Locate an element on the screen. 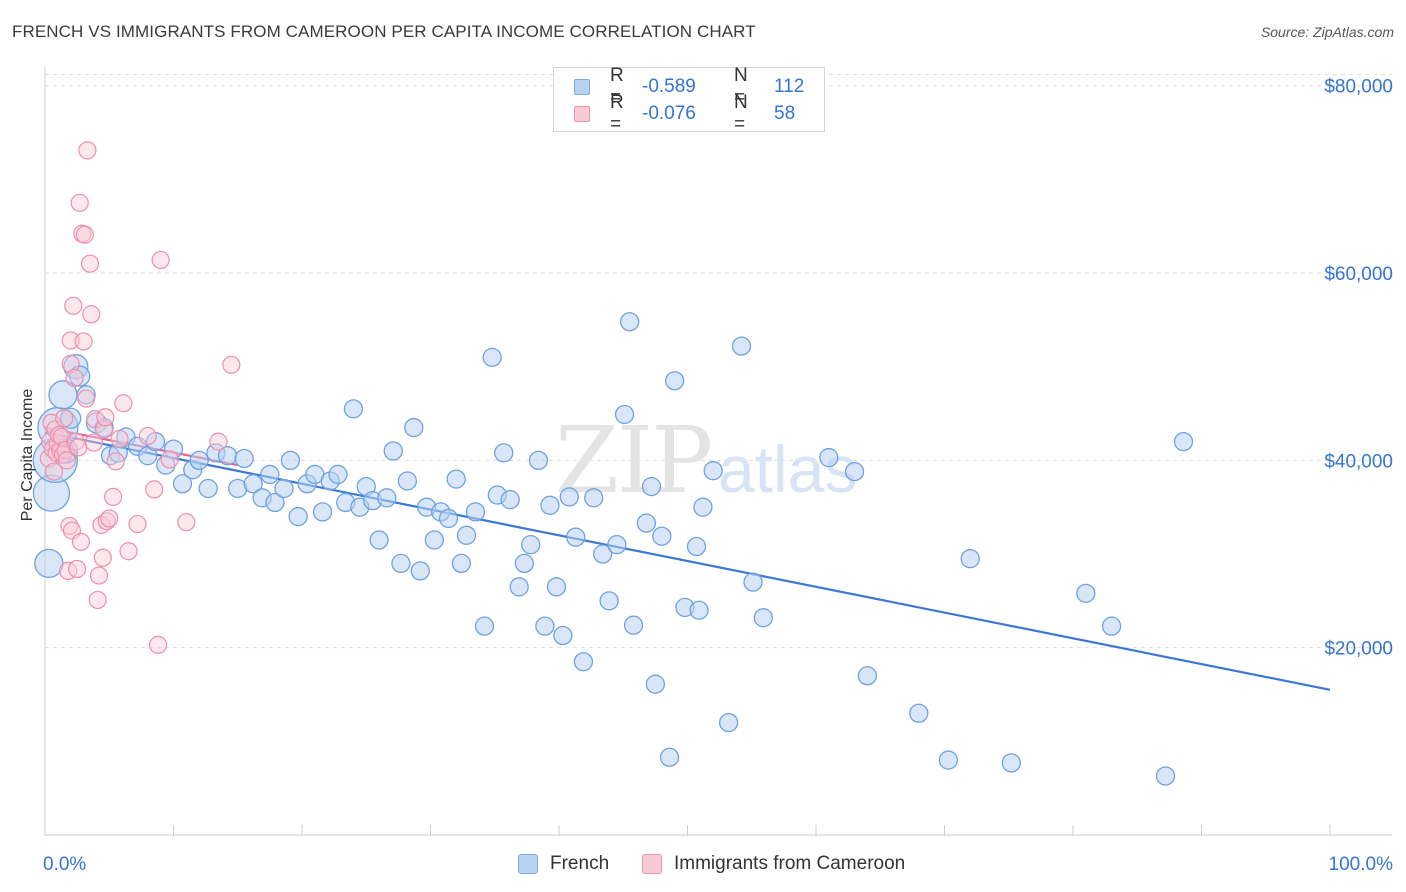  n-value: 58 is located at coordinates (785, 113).